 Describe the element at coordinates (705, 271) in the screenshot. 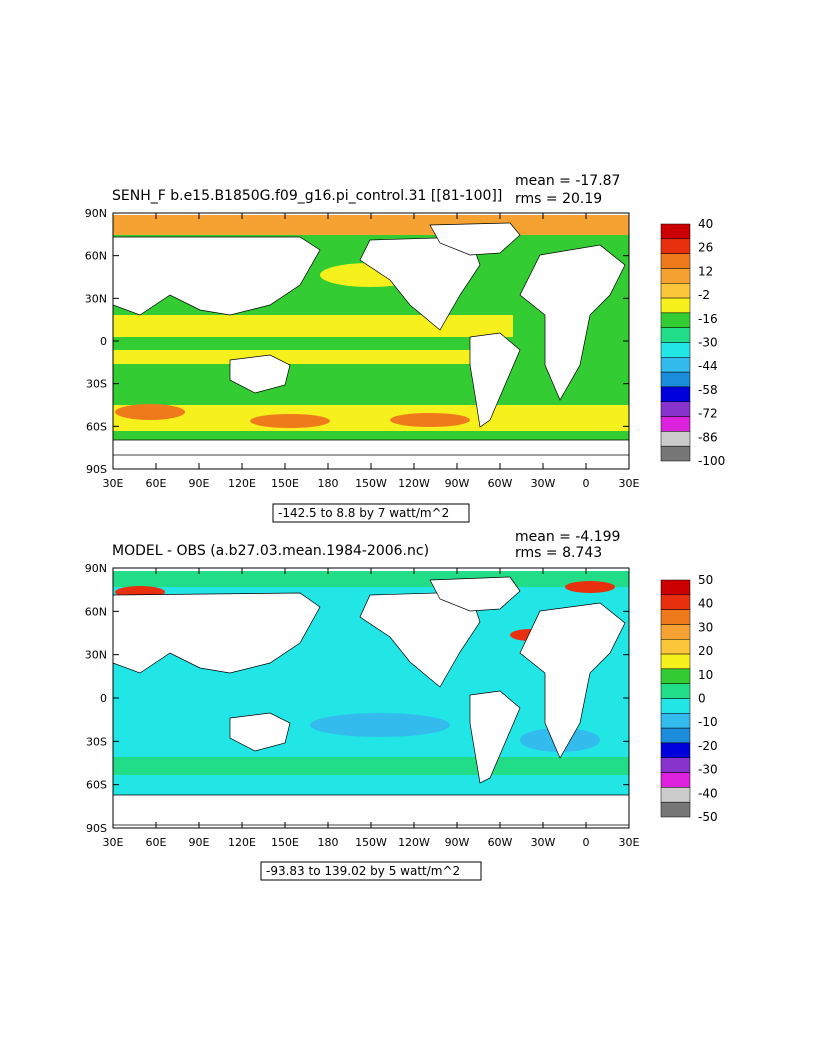

I see `colorbar-label: 12` at that location.